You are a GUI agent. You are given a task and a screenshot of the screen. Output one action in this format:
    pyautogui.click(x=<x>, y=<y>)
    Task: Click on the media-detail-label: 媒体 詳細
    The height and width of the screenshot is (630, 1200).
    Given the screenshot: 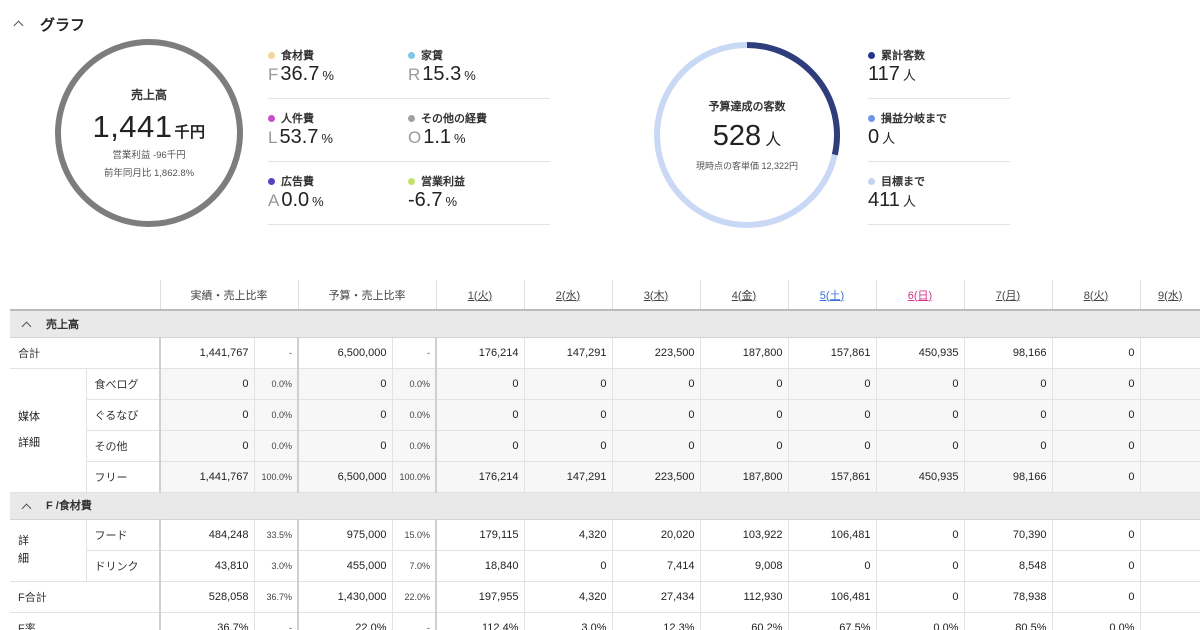 What is the action you would take?
    pyautogui.click(x=48, y=430)
    